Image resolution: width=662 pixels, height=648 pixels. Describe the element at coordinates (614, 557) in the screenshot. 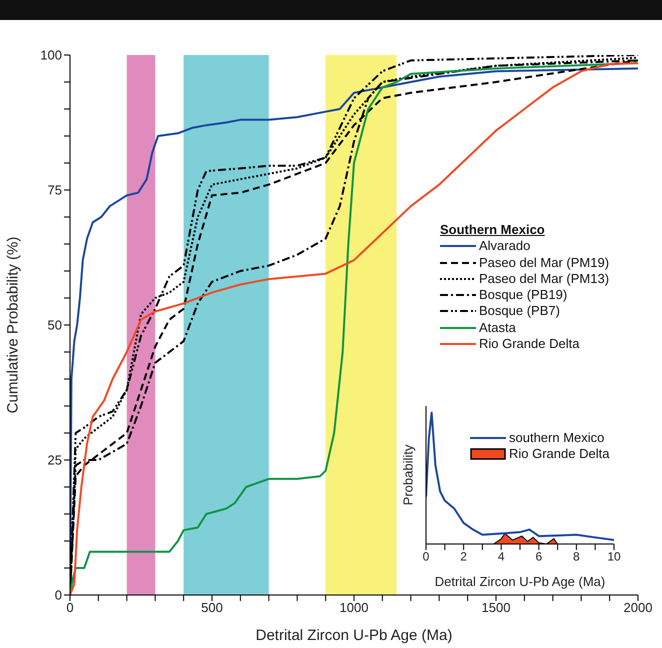

I see `x-tick-label: 10` at that location.